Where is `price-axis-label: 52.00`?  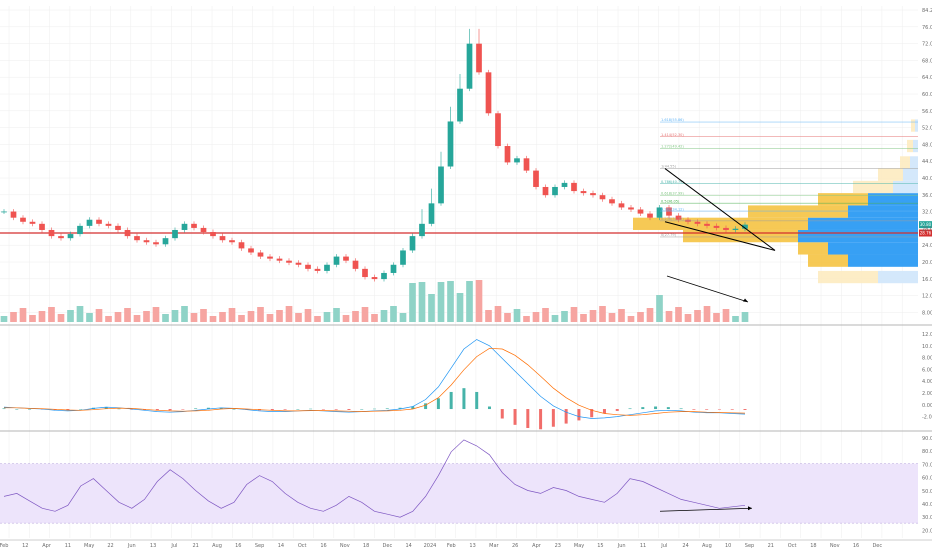 price-axis-label: 52.00 is located at coordinates (927, 129).